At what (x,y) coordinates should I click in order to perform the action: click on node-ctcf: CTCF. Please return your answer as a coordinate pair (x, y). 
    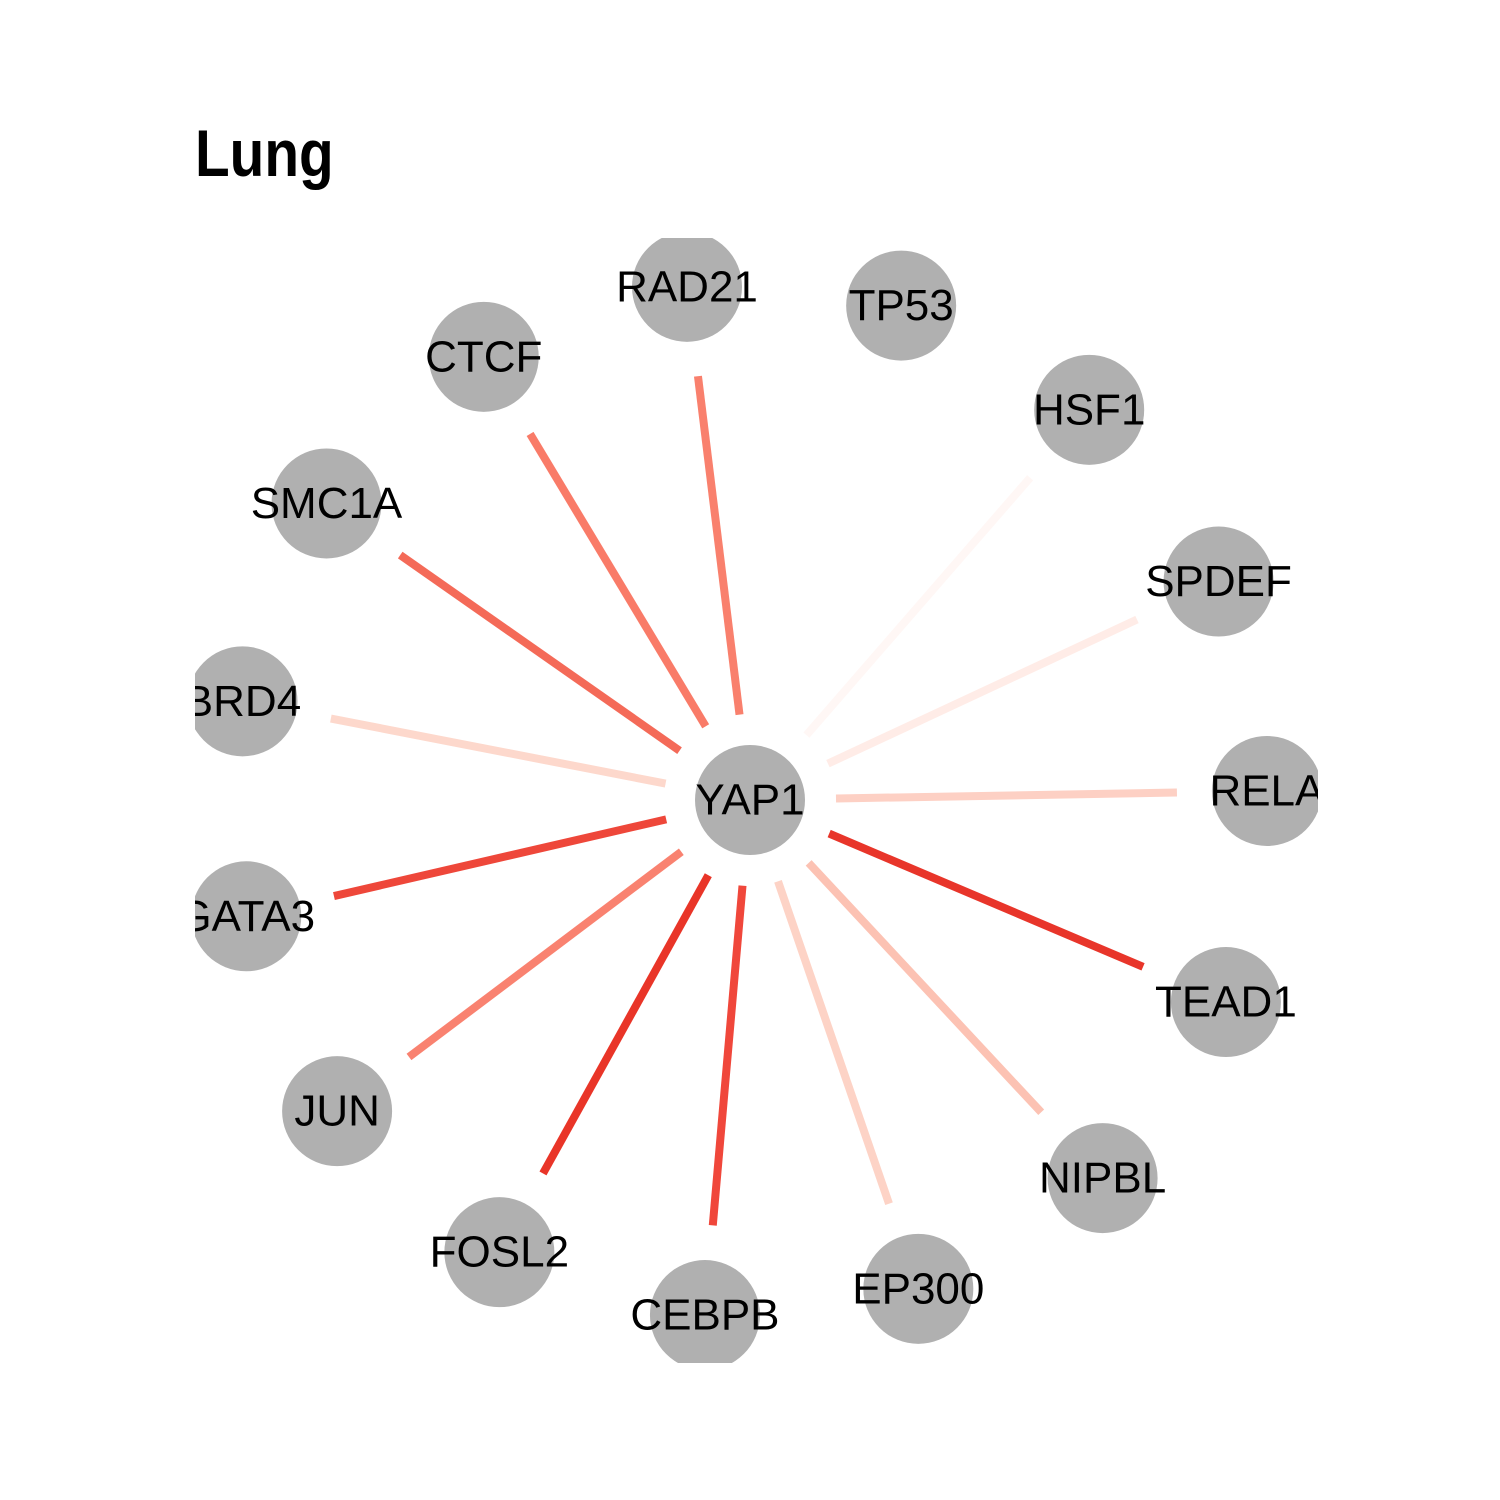
    Looking at the image, I should click on (483, 356).